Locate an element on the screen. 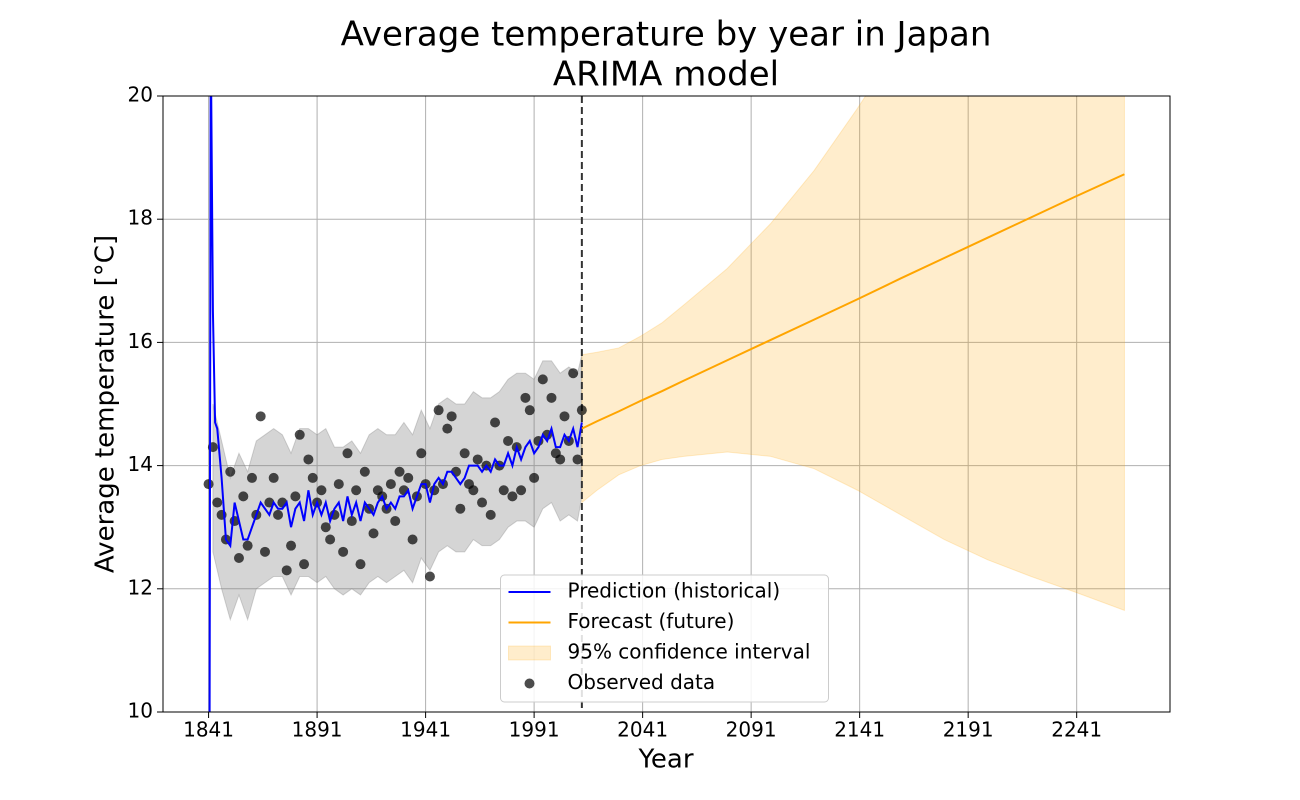 The image size is (1300, 800). x-tick-label: 2141 is located at coordinates (859, 730).